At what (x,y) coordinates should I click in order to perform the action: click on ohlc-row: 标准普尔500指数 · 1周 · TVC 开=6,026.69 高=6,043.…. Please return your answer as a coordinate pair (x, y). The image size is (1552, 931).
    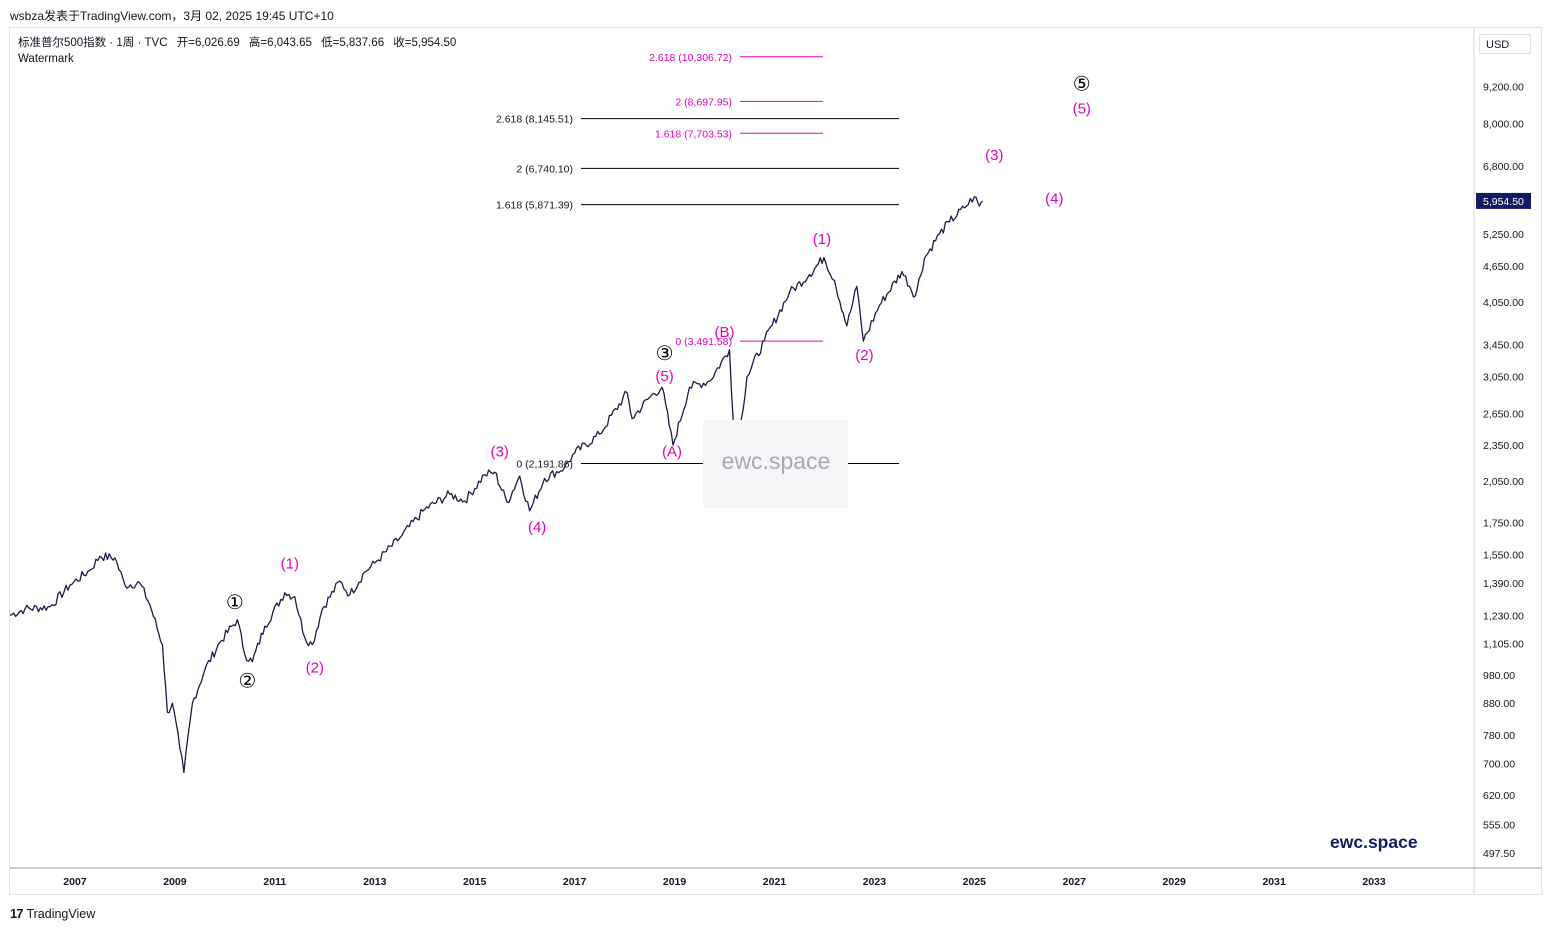
    Looking at the image, I should click on (240, 43).